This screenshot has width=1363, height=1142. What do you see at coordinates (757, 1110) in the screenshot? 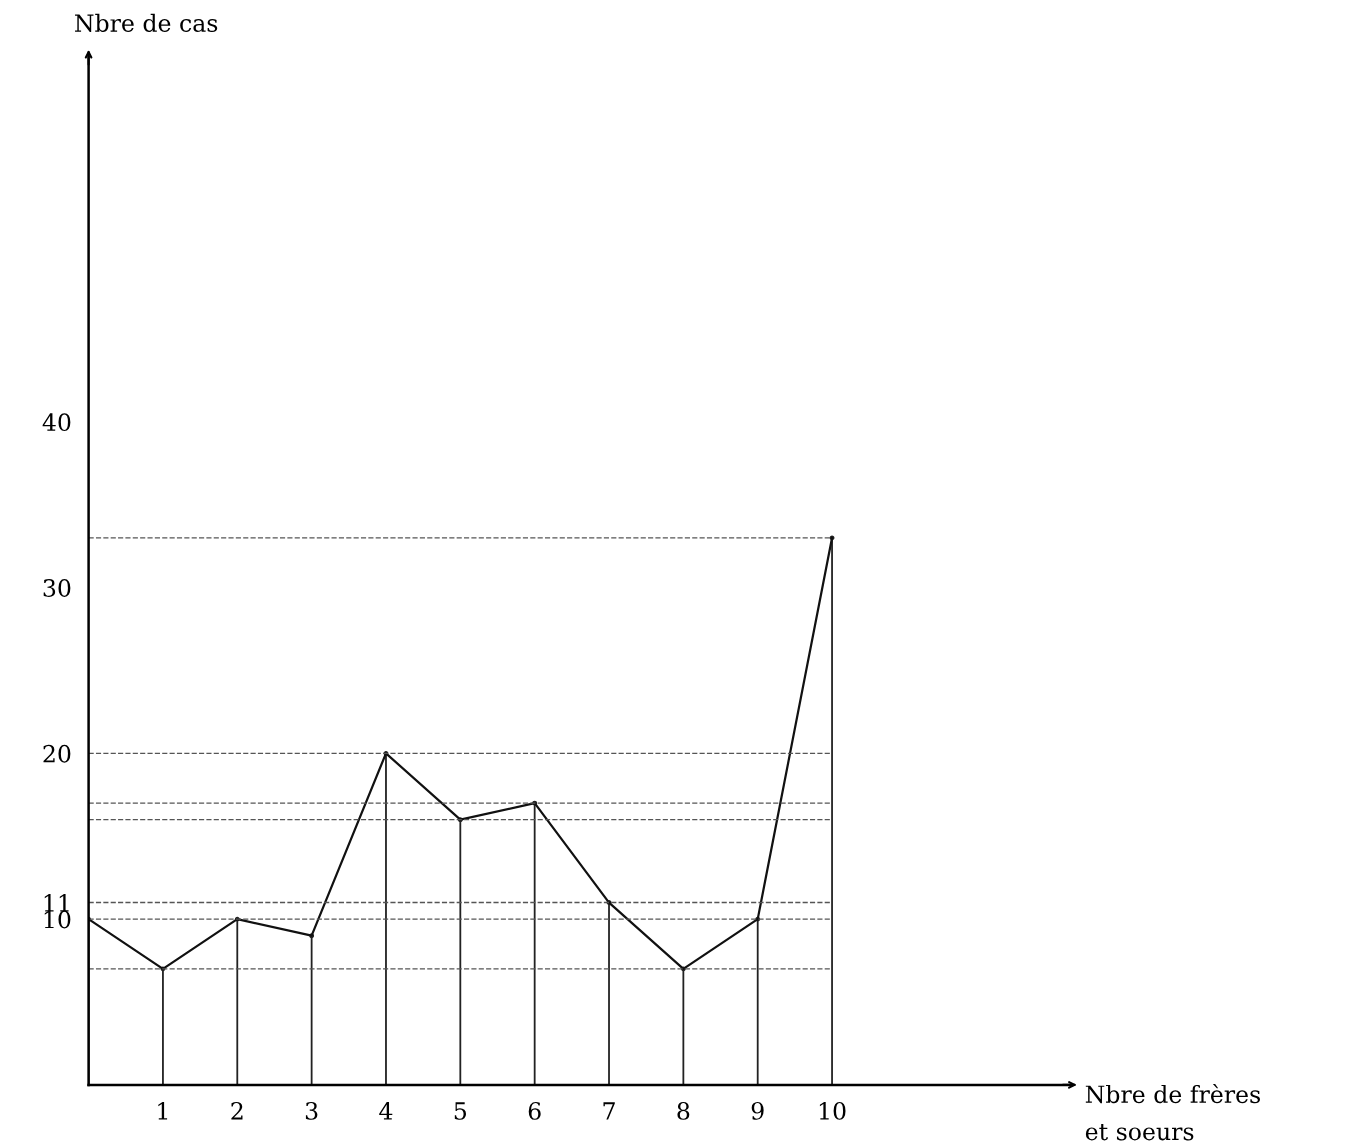
I see `x-tick-label: 9` at bounding box center [757, 1110].